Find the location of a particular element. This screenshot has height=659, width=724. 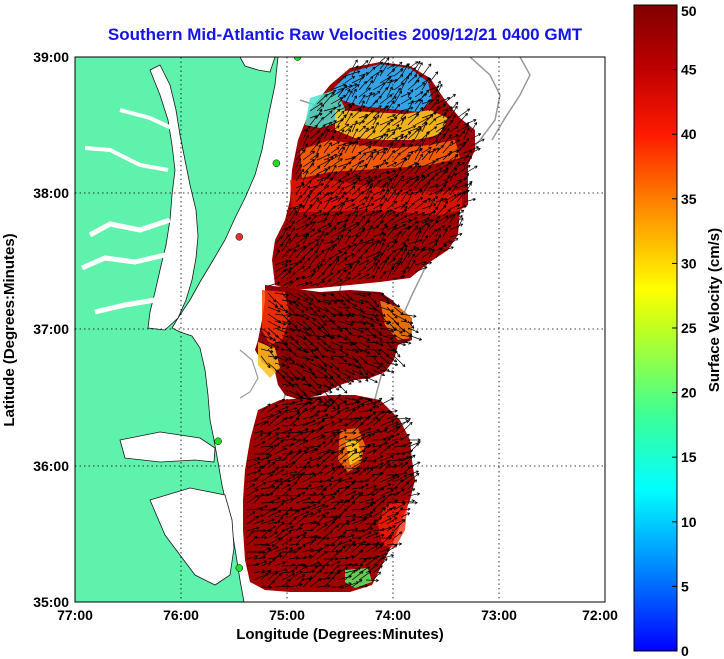

radar-station-marker is located at coordinates (218, 441).